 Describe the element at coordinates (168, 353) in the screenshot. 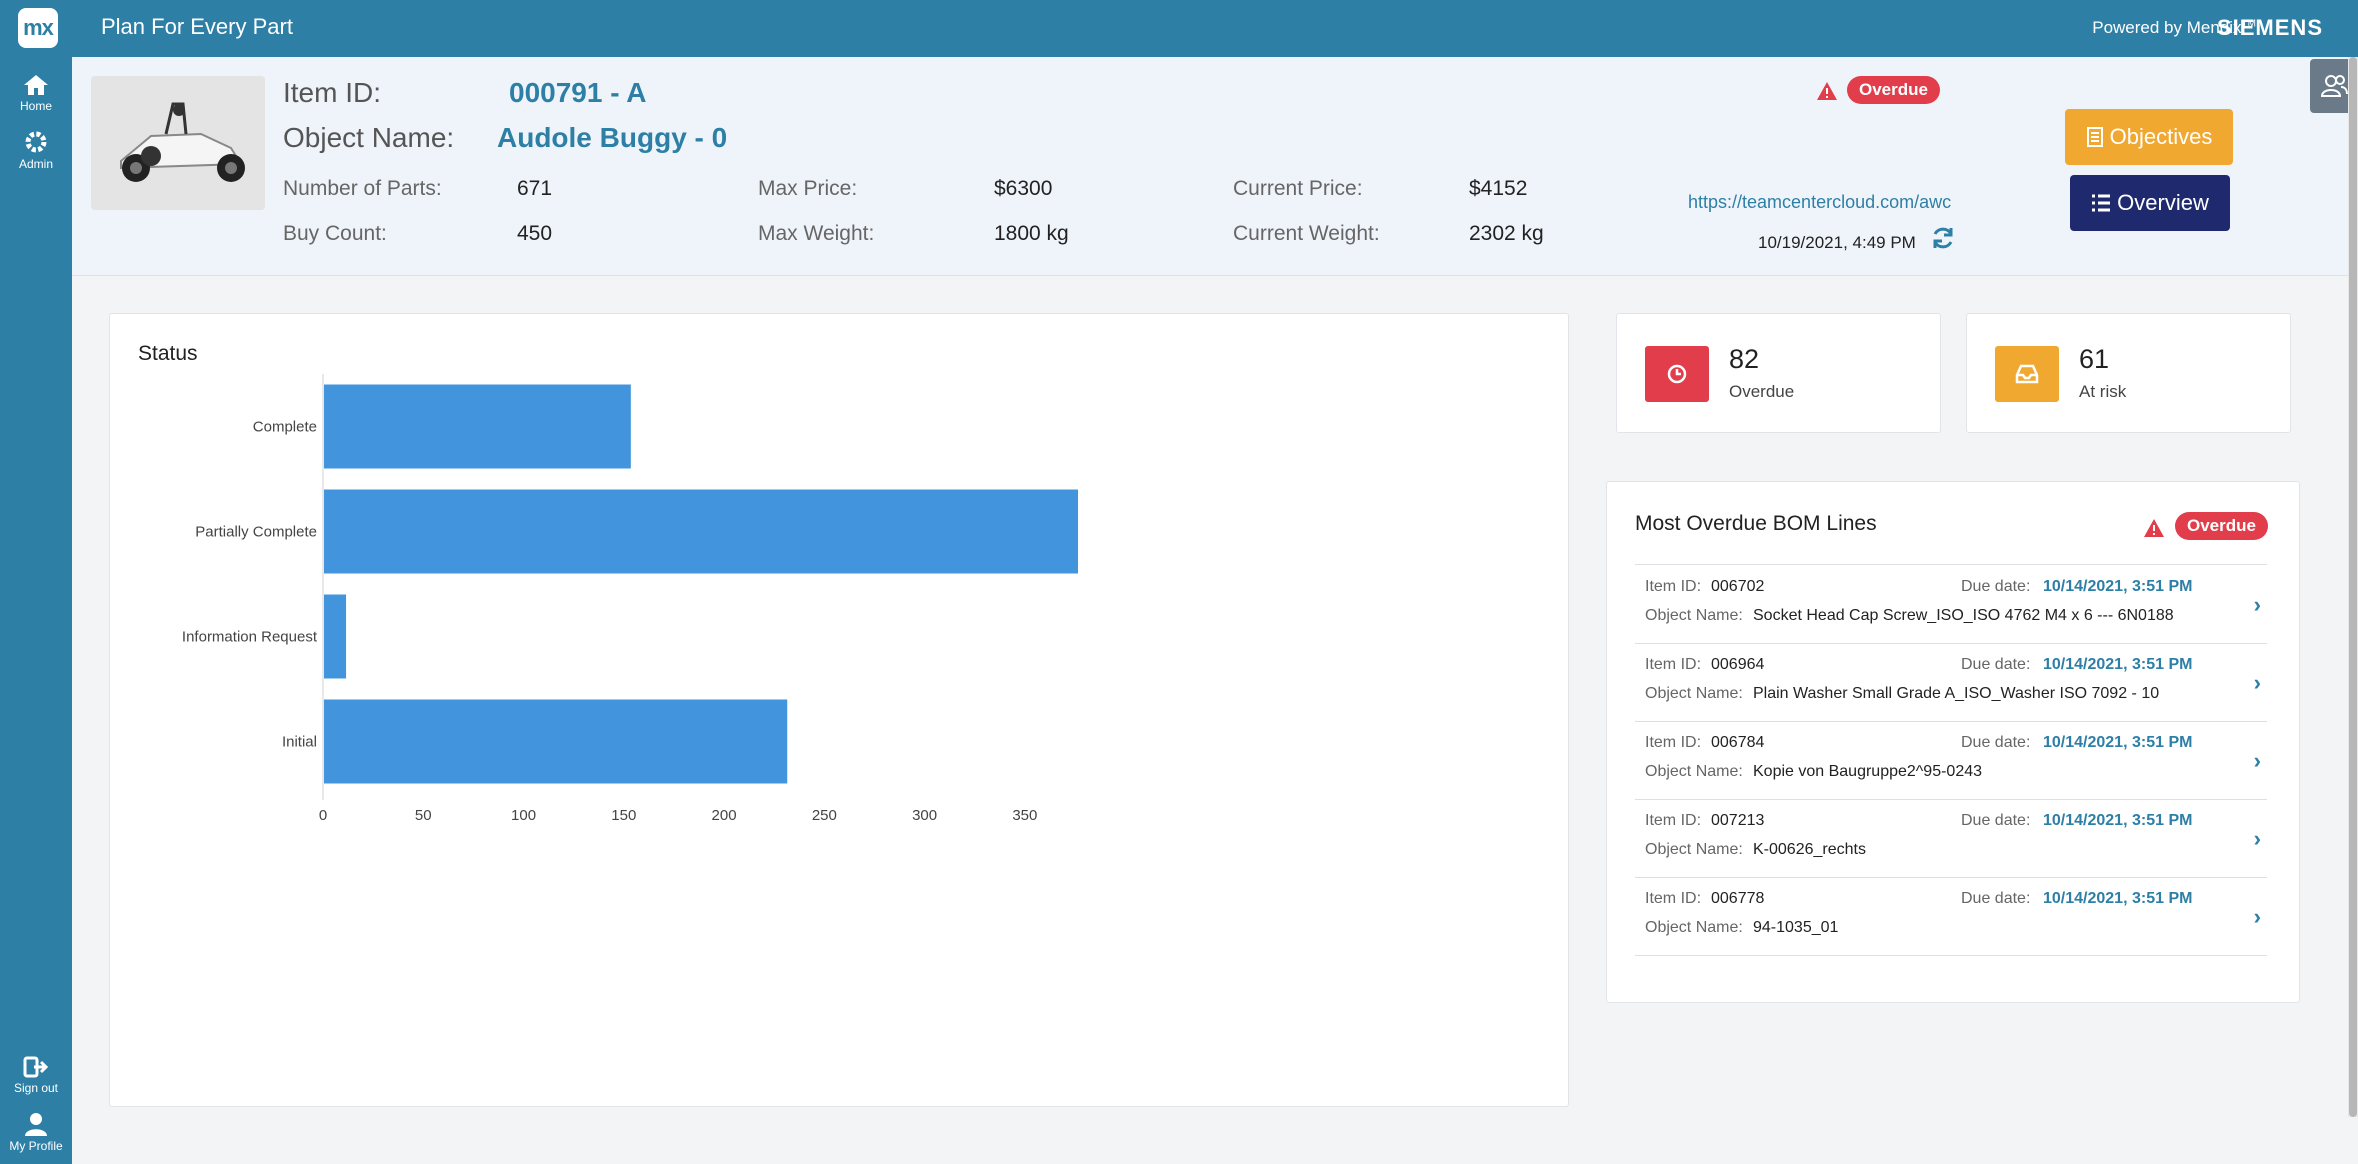

I see `status-title: Status` at that location.